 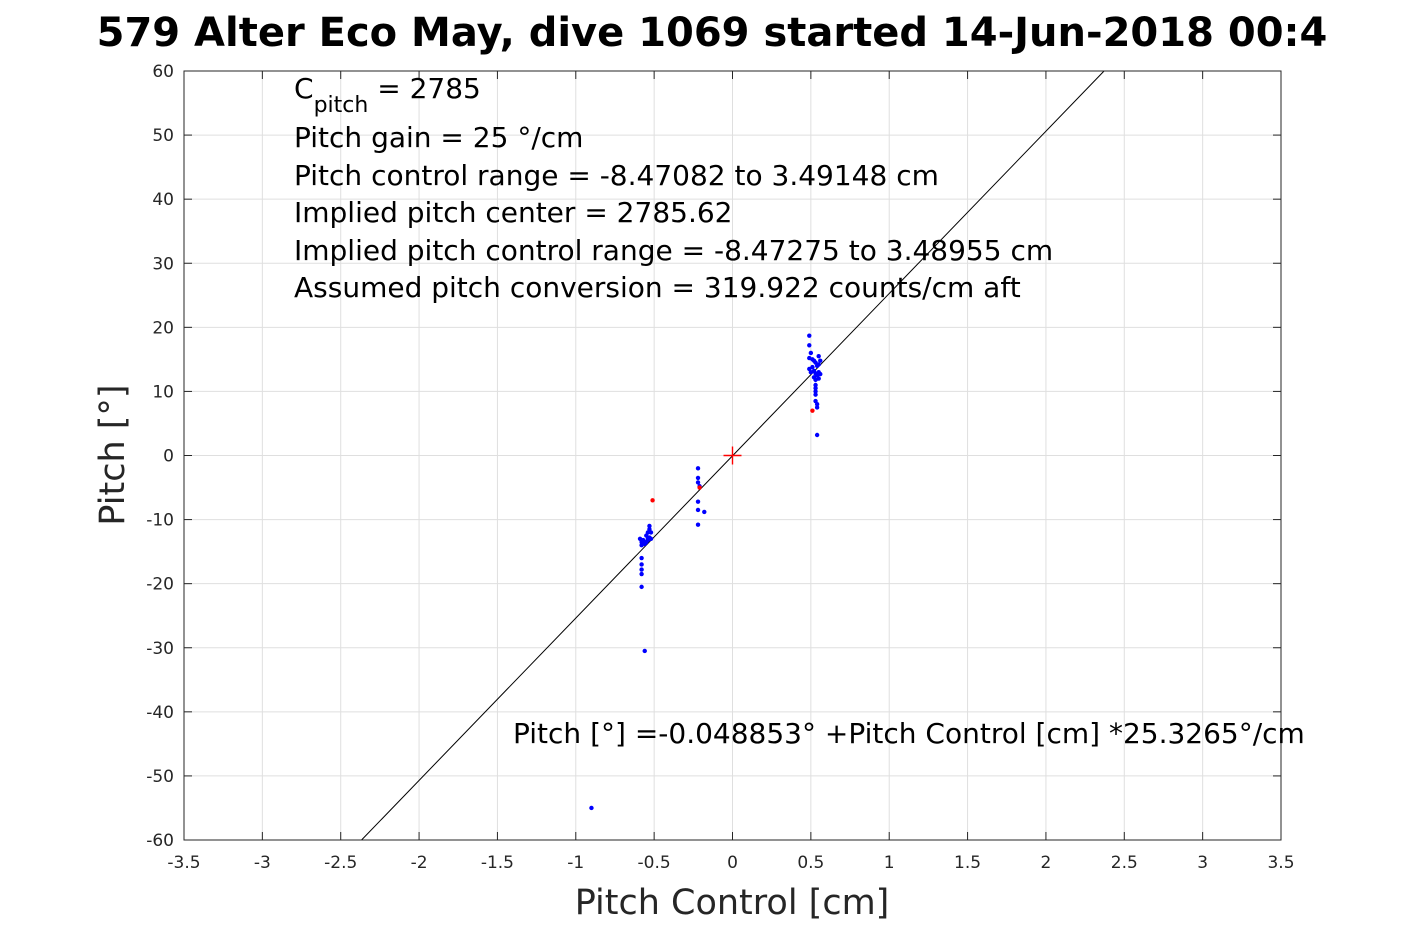 What do you see at coordinates (163, 392) in the screenshot?
I see `y-tick-label: 10` at bounding box center [163, 392].